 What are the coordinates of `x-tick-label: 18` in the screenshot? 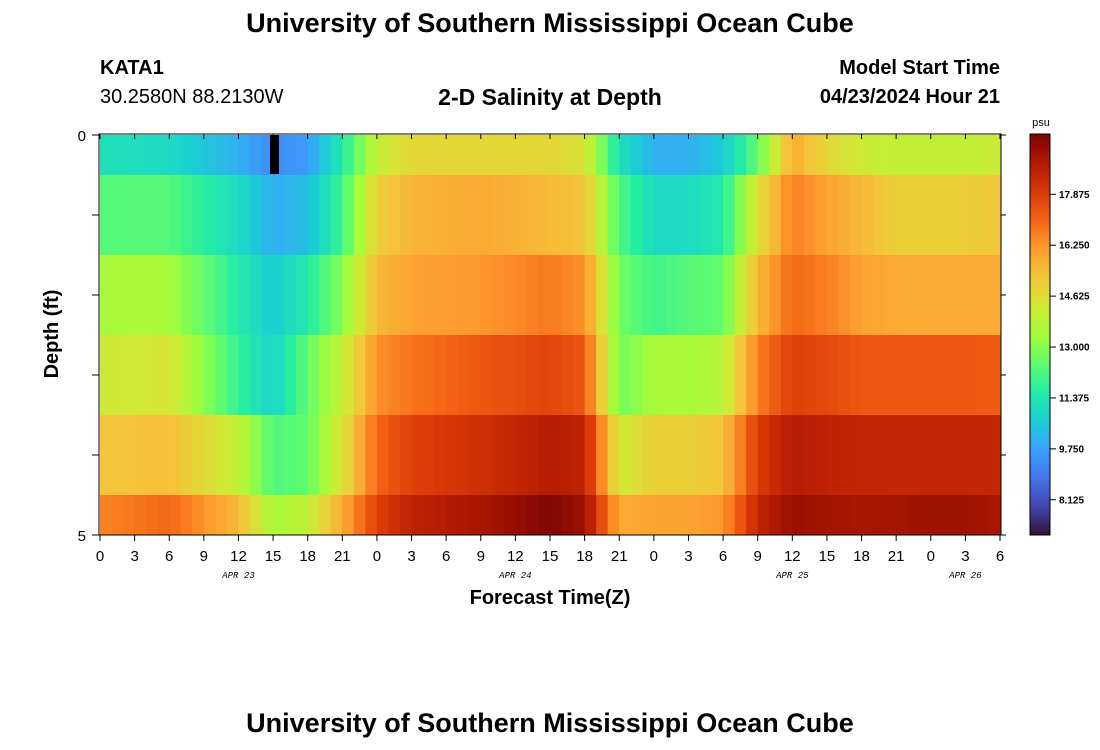 It's located at (861, 556).